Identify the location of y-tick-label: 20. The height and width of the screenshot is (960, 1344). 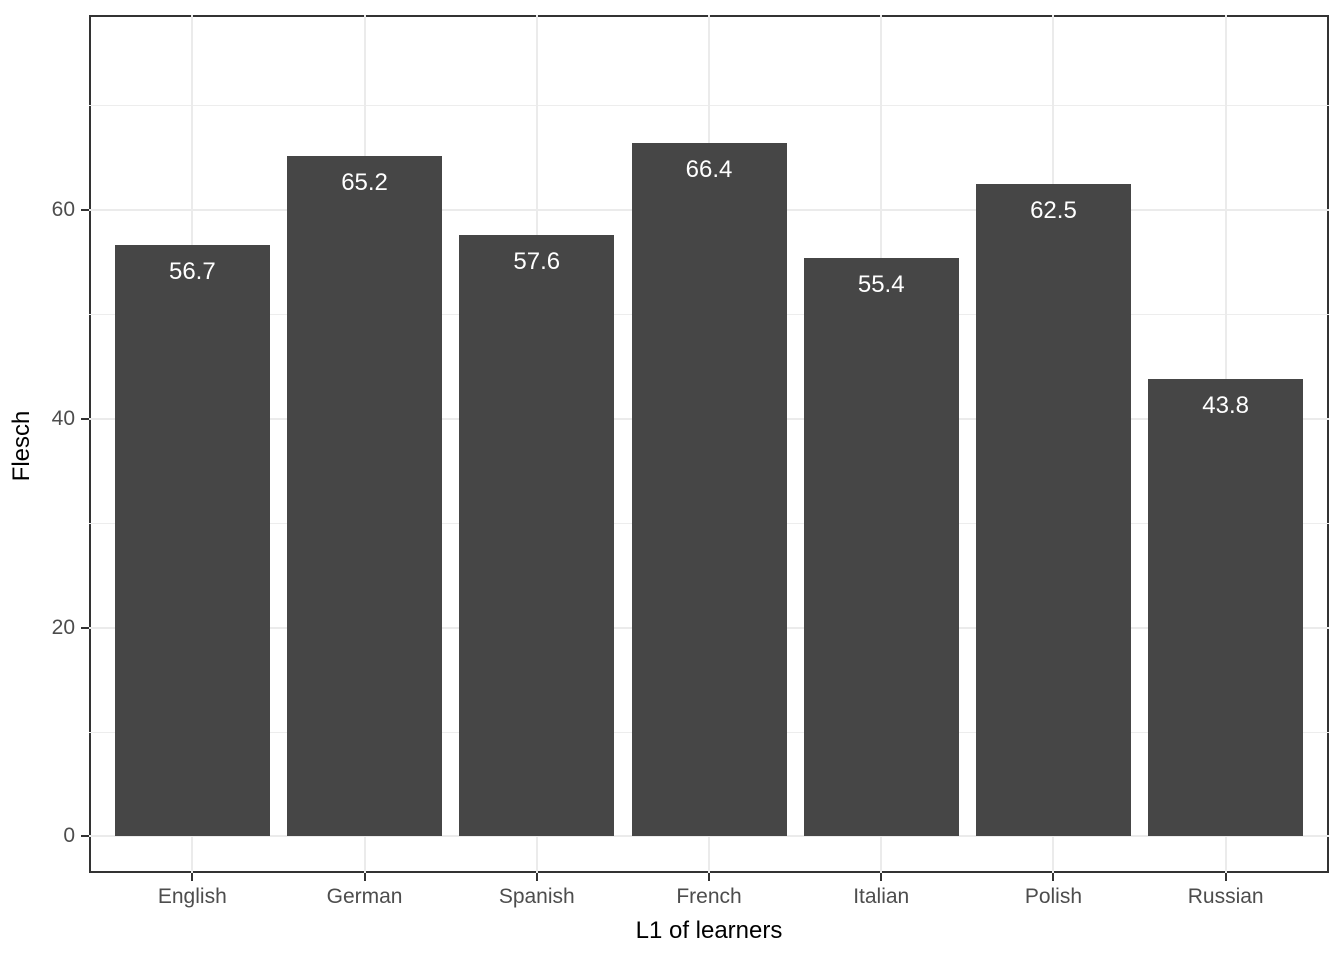
(63, 627).